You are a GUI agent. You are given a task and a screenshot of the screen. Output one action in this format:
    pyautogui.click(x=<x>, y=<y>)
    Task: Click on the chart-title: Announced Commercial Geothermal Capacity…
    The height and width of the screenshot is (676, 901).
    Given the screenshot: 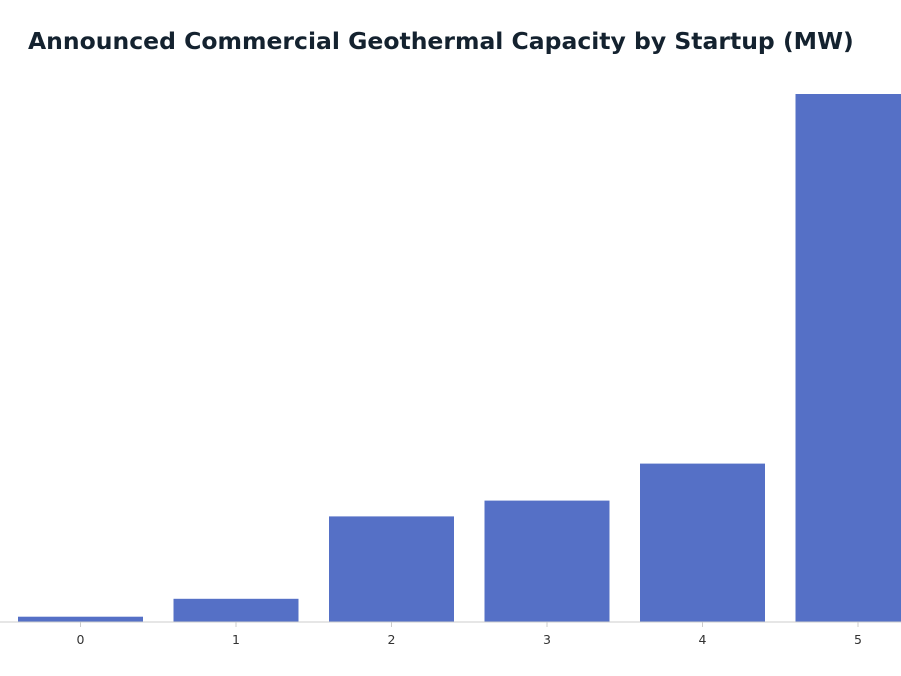 What is the action you would take?
    pyautogui.click(x=441, y=41)
    